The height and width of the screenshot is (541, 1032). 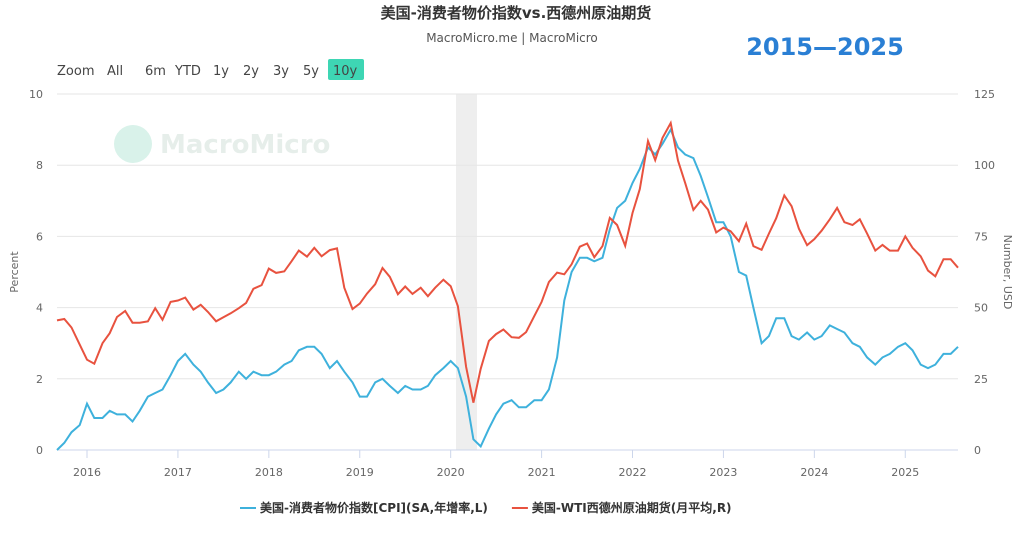 What do you see at coordinates (39, 379) in the screenshot?
I see `y-tick-label: 2` at bounding box center [39, 379].